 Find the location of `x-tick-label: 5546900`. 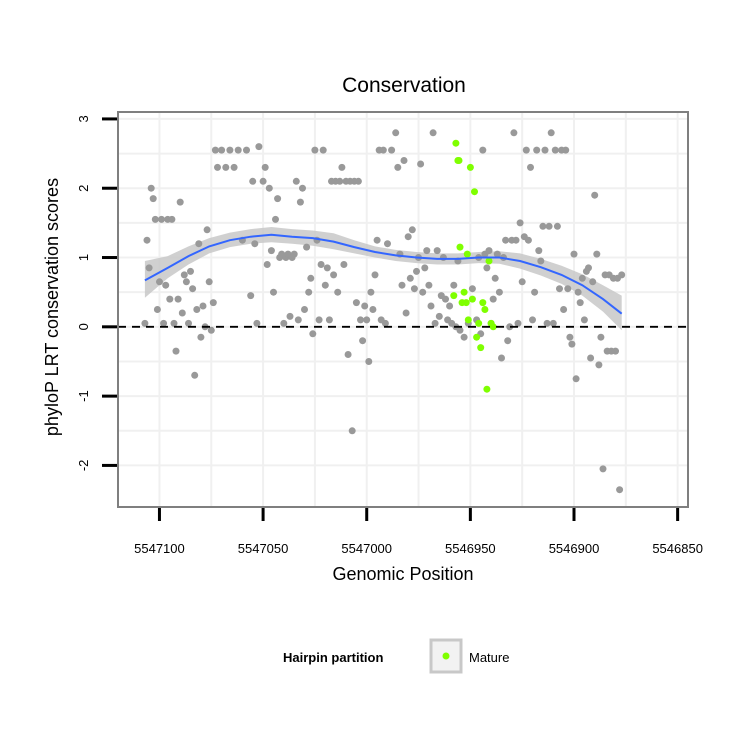

x-tick-label: 5546900 is located at coordinates (574, 548).